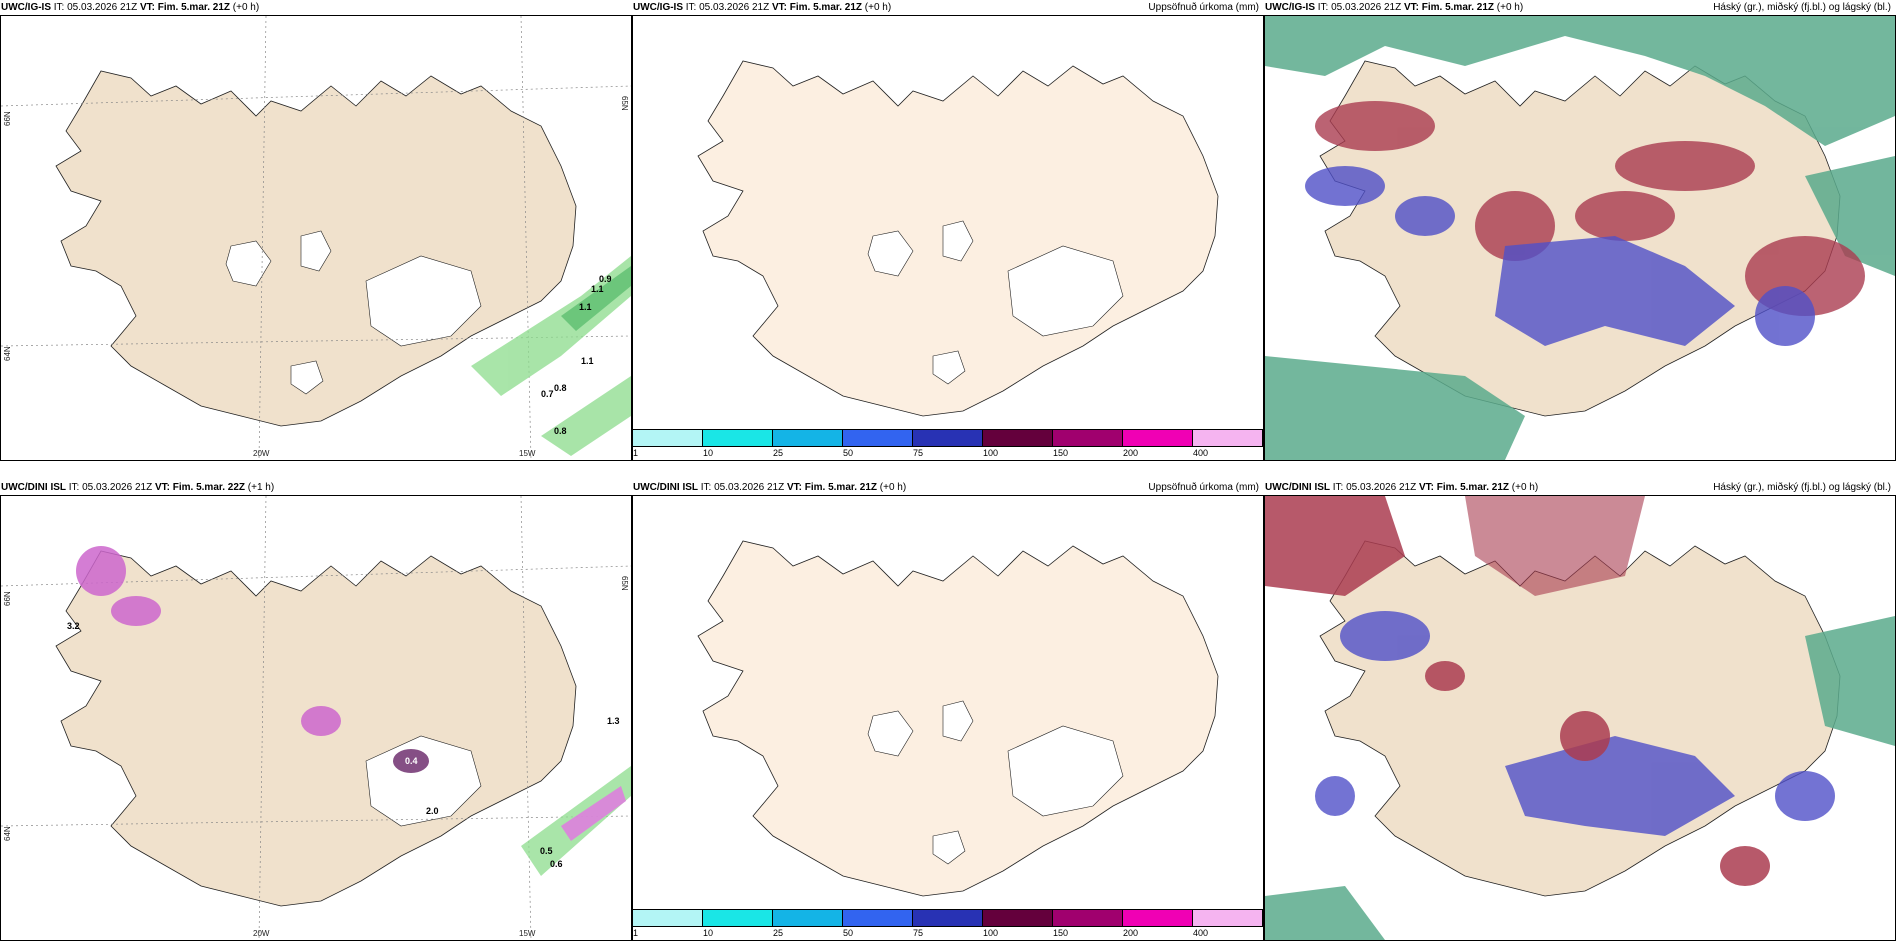 The height and width of the screenshot is (950, 1900). What do you see at coordinates (411, 761) in the screenshot?
I see `value-label: 0.4` at bounding box center [411, 761].